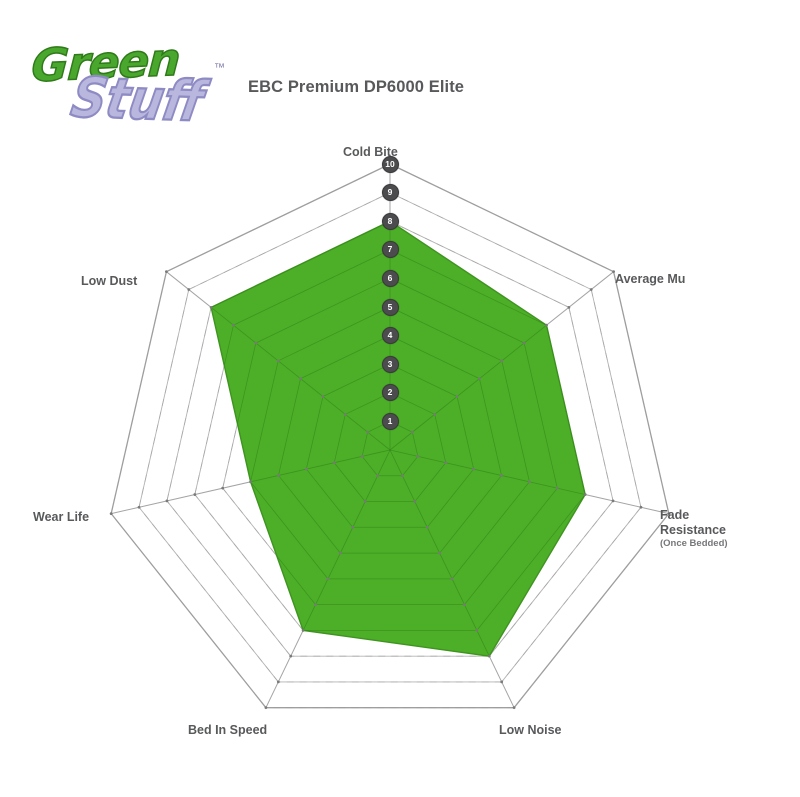  I want to click on fade-resistance-line3: (Once Bedded), so click(694, 543).